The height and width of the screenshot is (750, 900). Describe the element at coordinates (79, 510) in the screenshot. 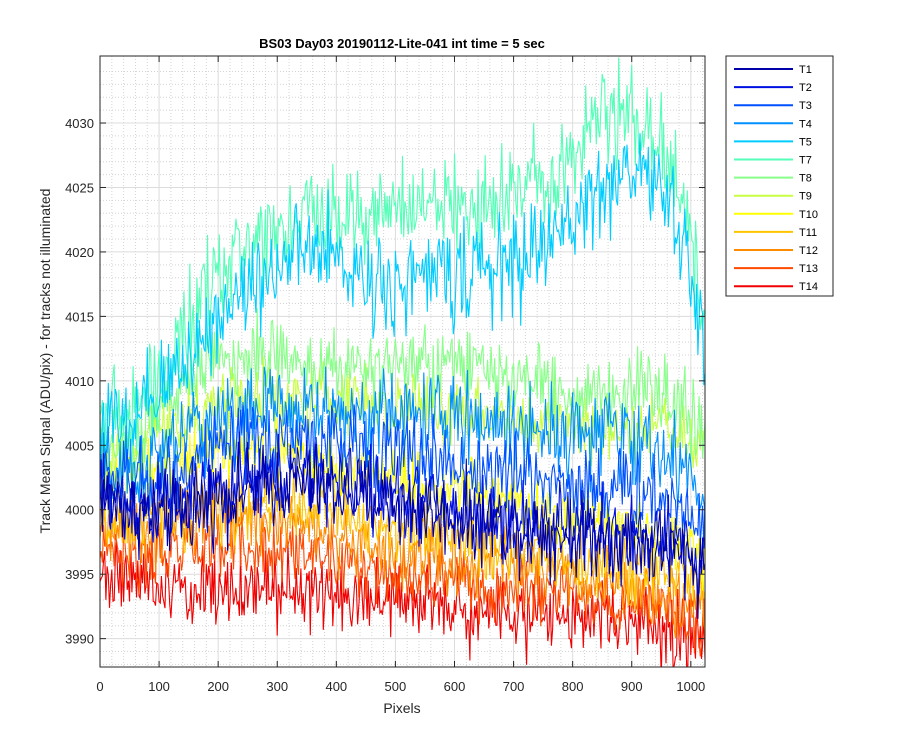

I see `y-tick-label: 4000` at that location.